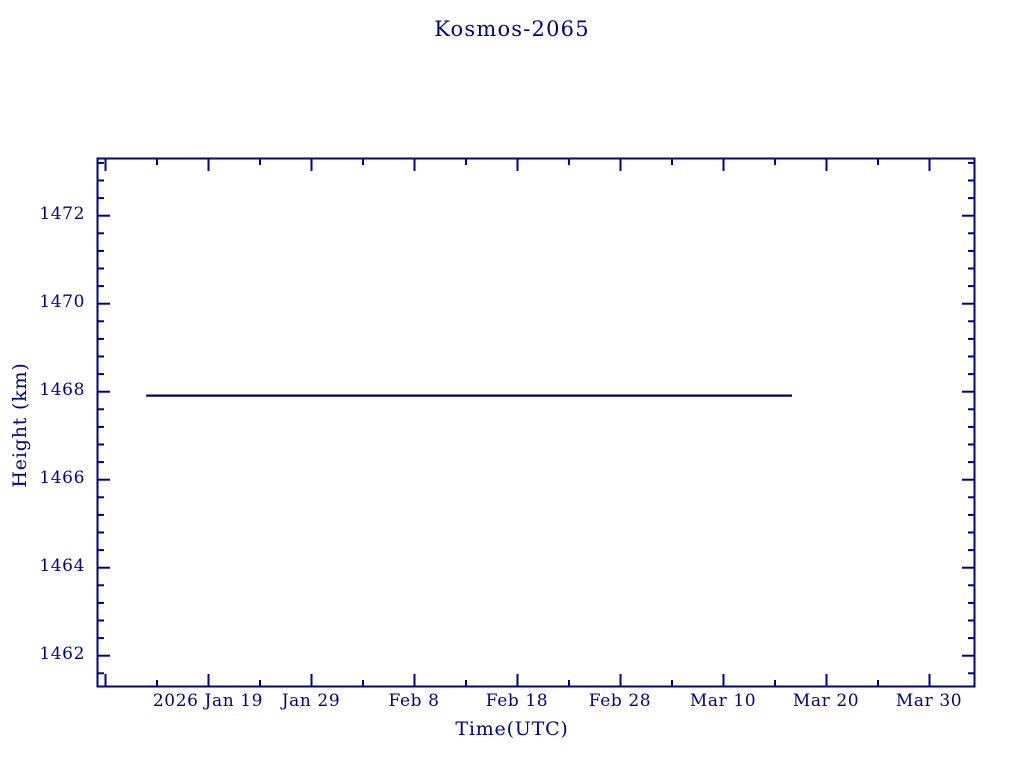 The width and height of the screenshot is (1024, 768). Describe the element at coordinates (62, 390) in the screenshot. I see `y-tick-label: 1468` at that location.